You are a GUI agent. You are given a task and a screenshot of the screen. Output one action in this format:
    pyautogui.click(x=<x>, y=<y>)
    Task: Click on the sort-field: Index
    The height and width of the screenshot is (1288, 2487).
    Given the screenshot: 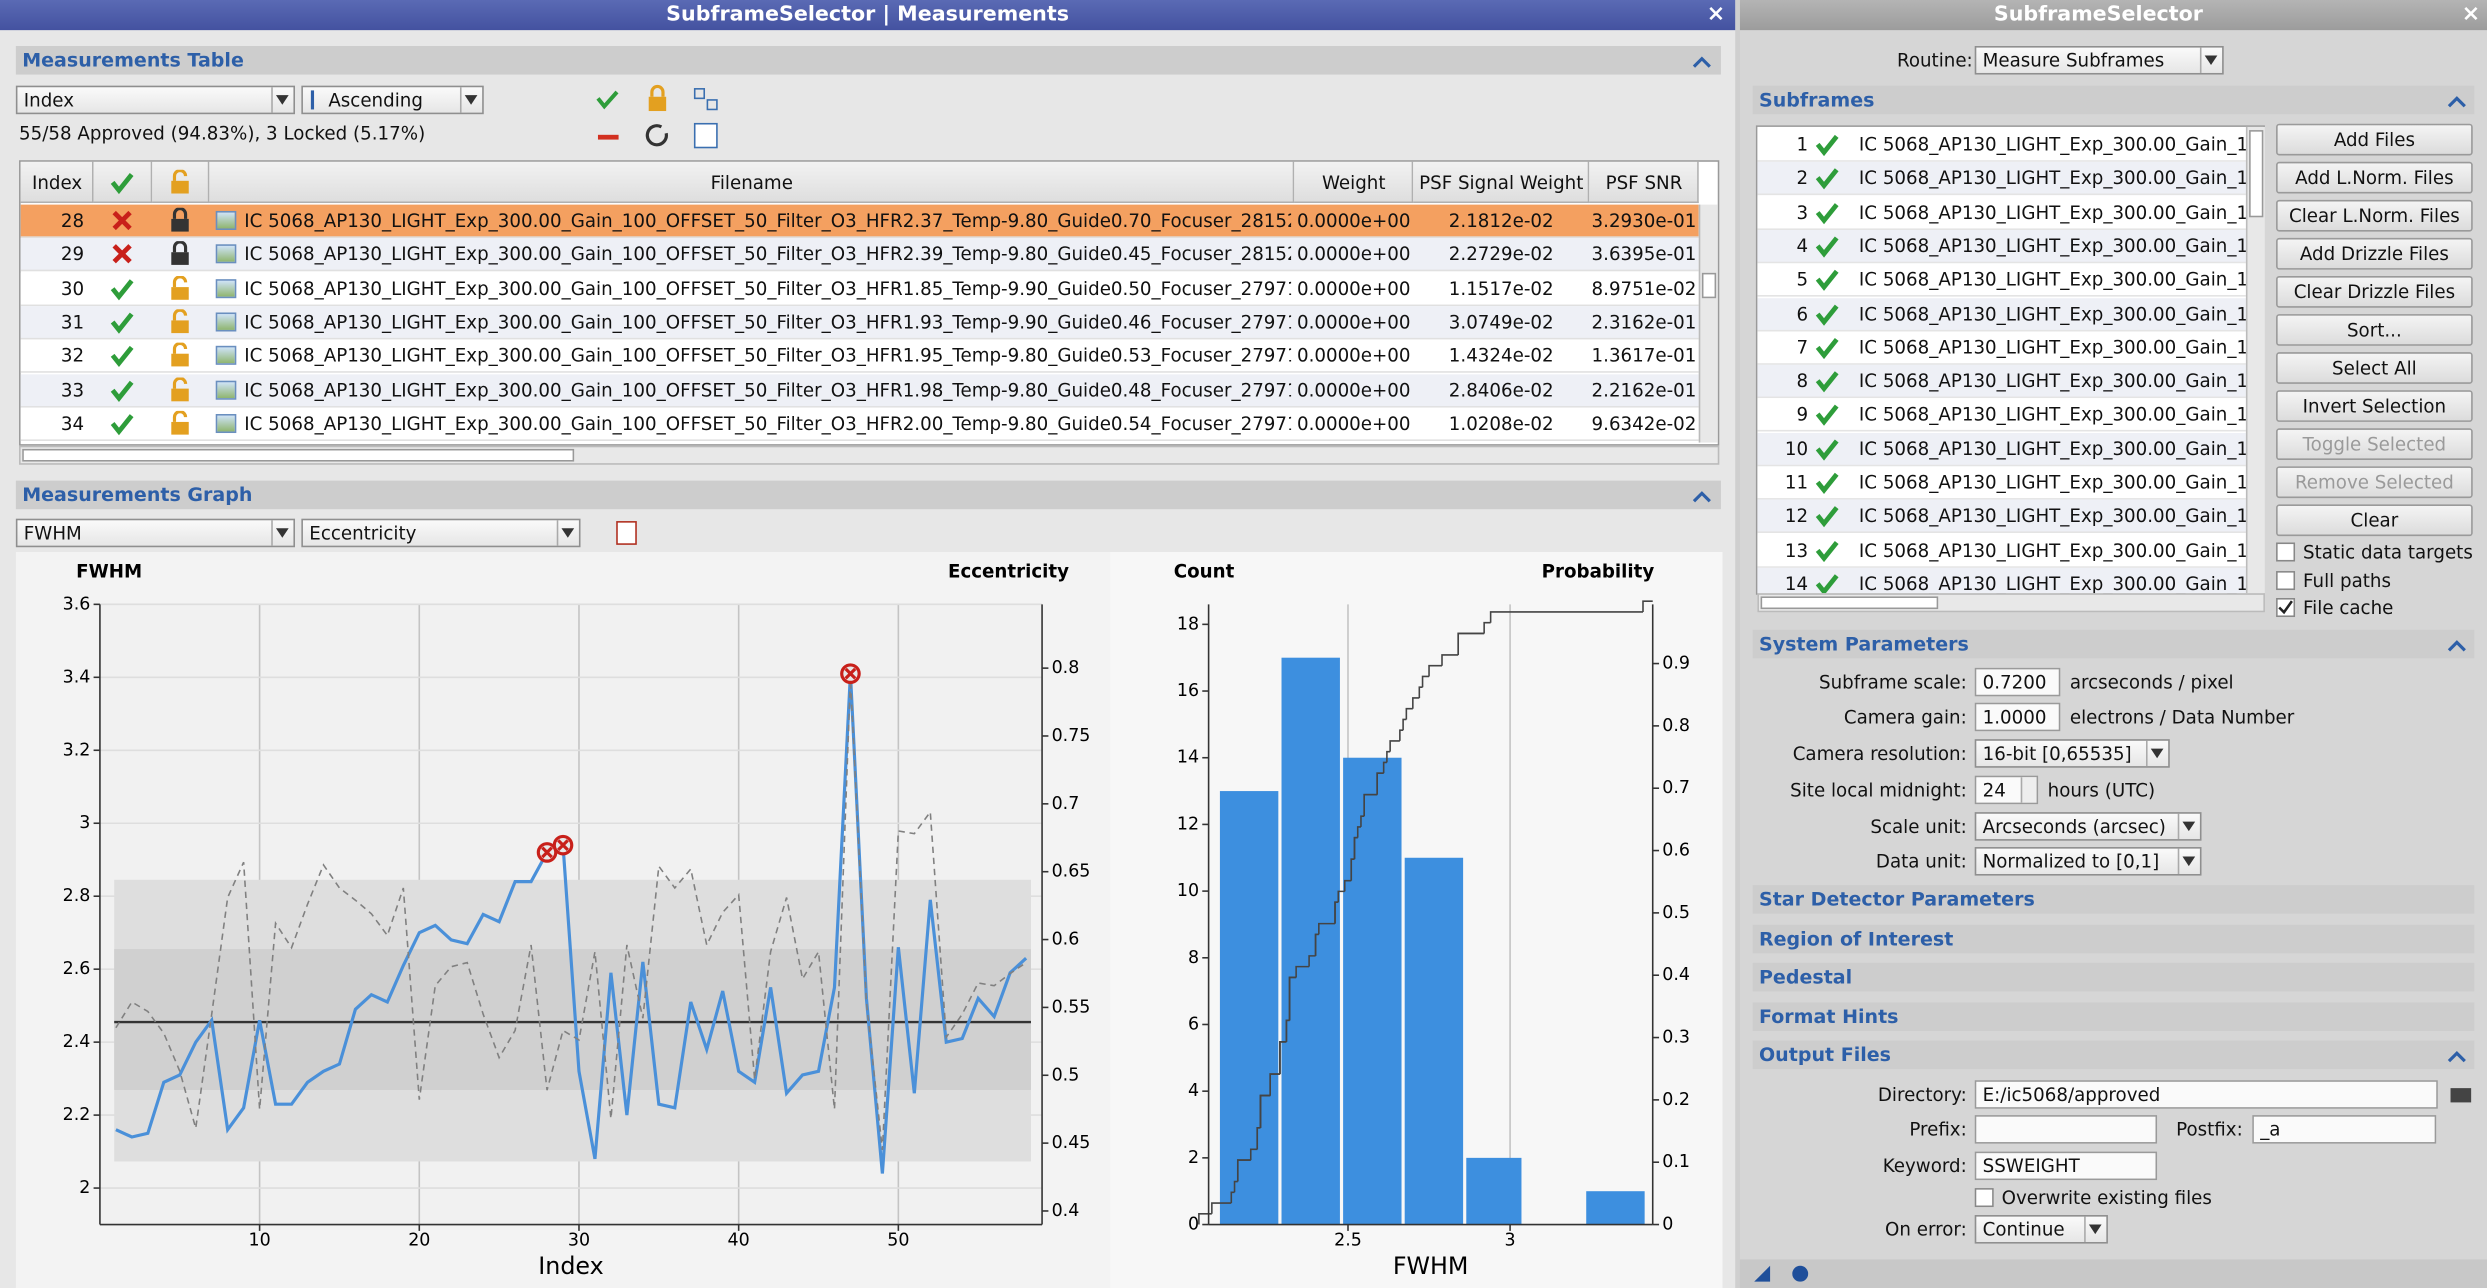 What is the action you would take?
    pyautogui.click(x=155, y=100)
    